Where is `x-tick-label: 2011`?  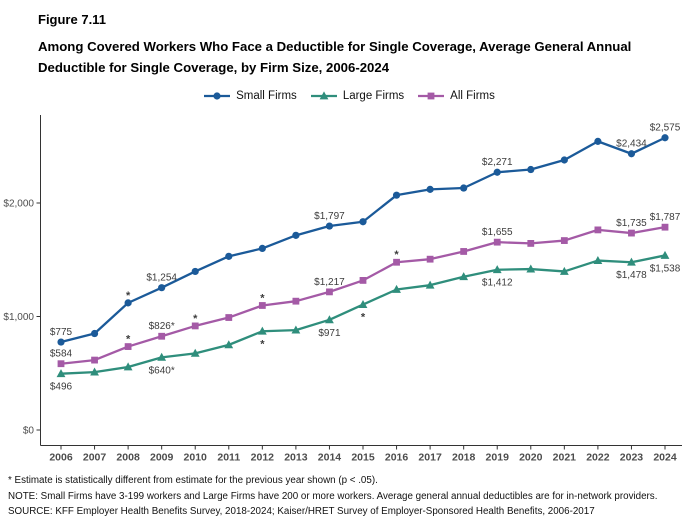
x-tick-label: 2011 is located at coordinates (228, 458).